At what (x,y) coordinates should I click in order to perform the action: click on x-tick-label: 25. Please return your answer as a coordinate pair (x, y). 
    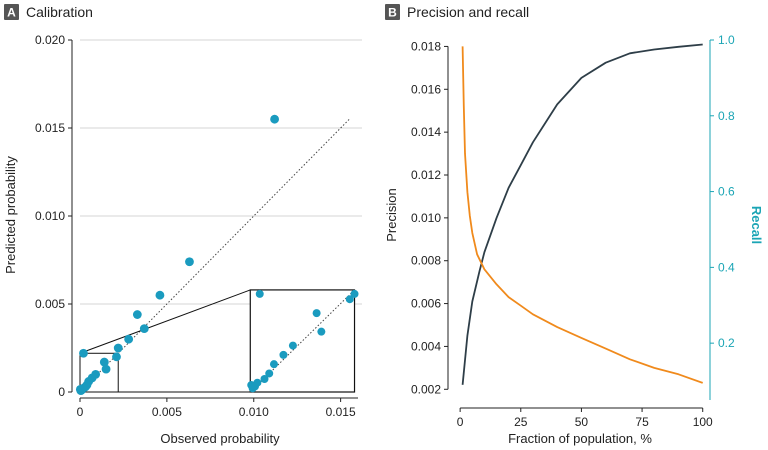
    Looking at the image, I should click on (521, 422).